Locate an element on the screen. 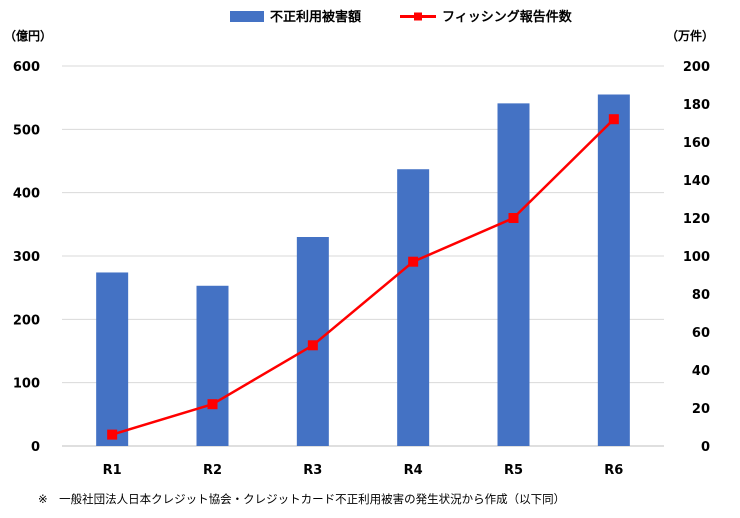 The height and width of the screenshot is (518, 740). legend-line-label: フィッシング報告件数 is located at coordinates (507, 17).